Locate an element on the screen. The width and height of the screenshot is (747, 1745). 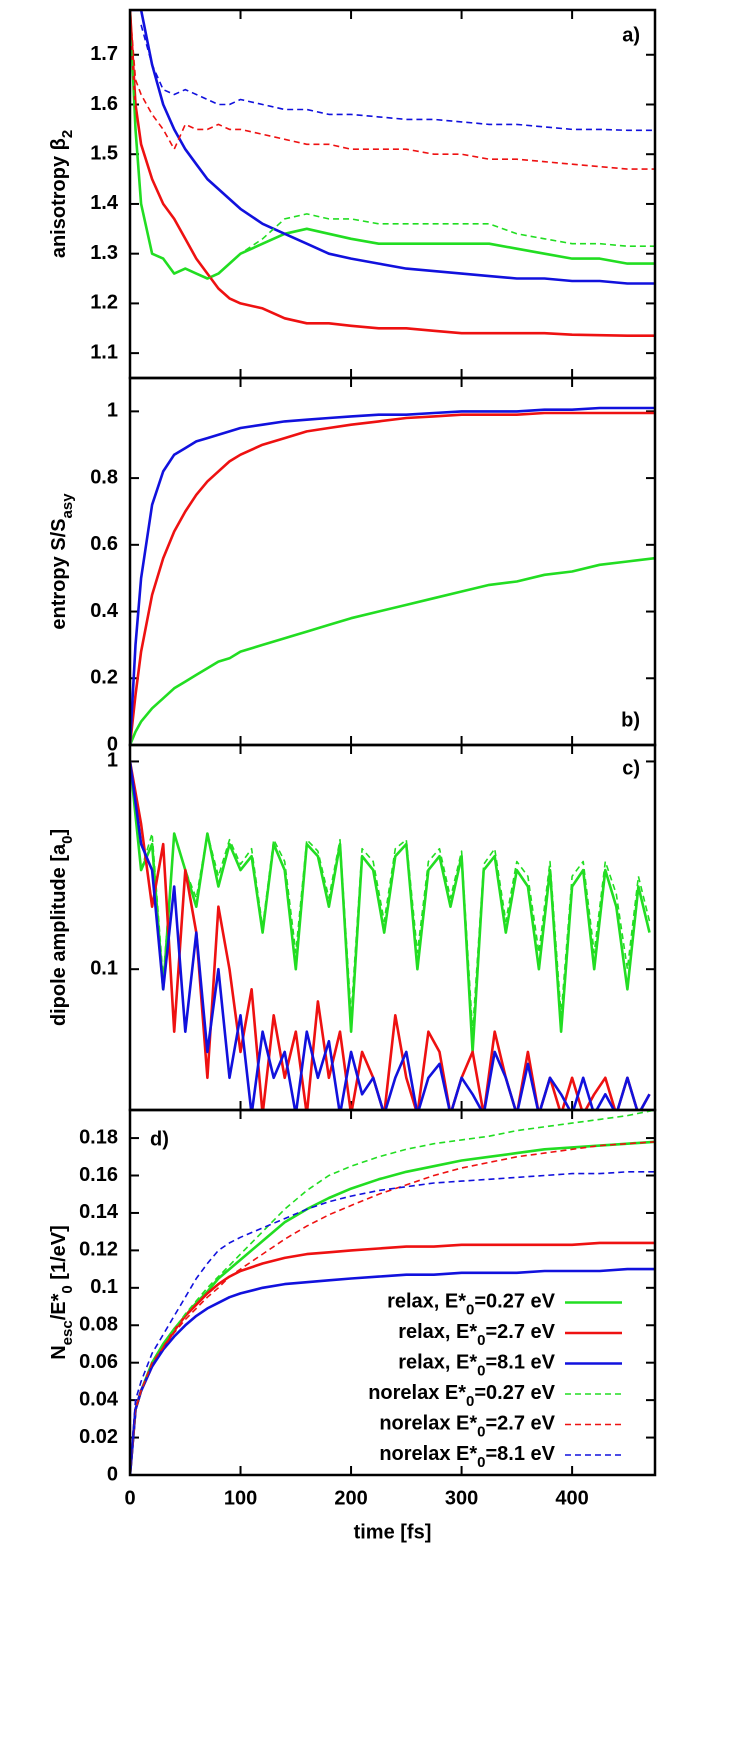
legend-label: relax, E*0=8.1 eV is located at coordinates (476, 1366).